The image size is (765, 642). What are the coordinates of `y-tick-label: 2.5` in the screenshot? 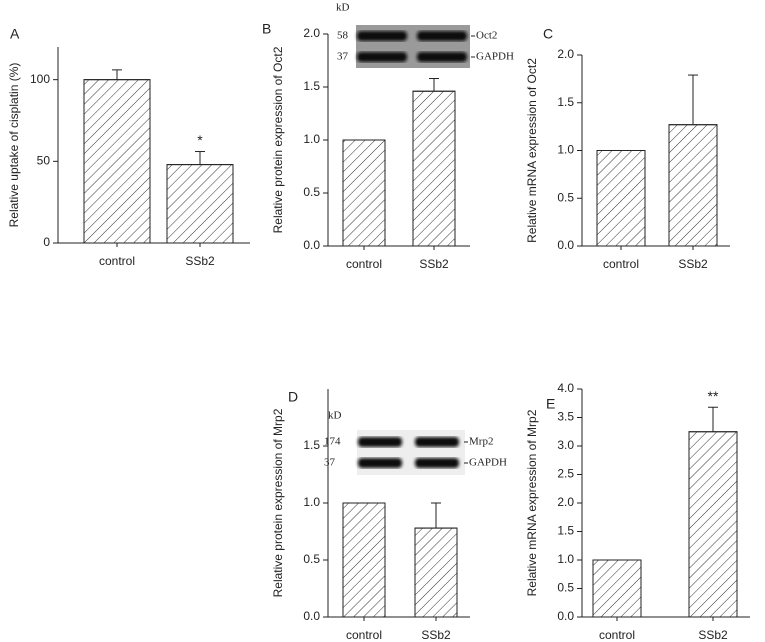 It's located at (565, 474).